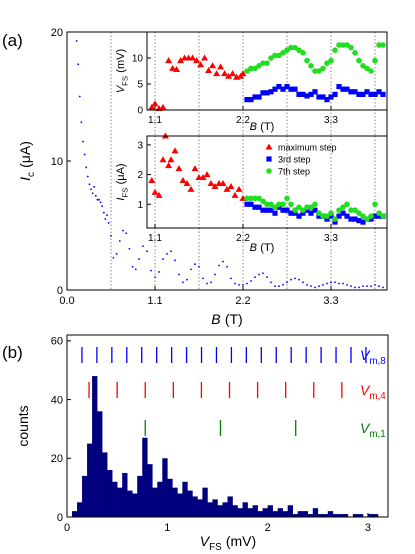 The image size is (415, 554). What do you see at coordinates (267, 71) in the screenshot?
I see `plot-frame` at bounding box center [267, 71].